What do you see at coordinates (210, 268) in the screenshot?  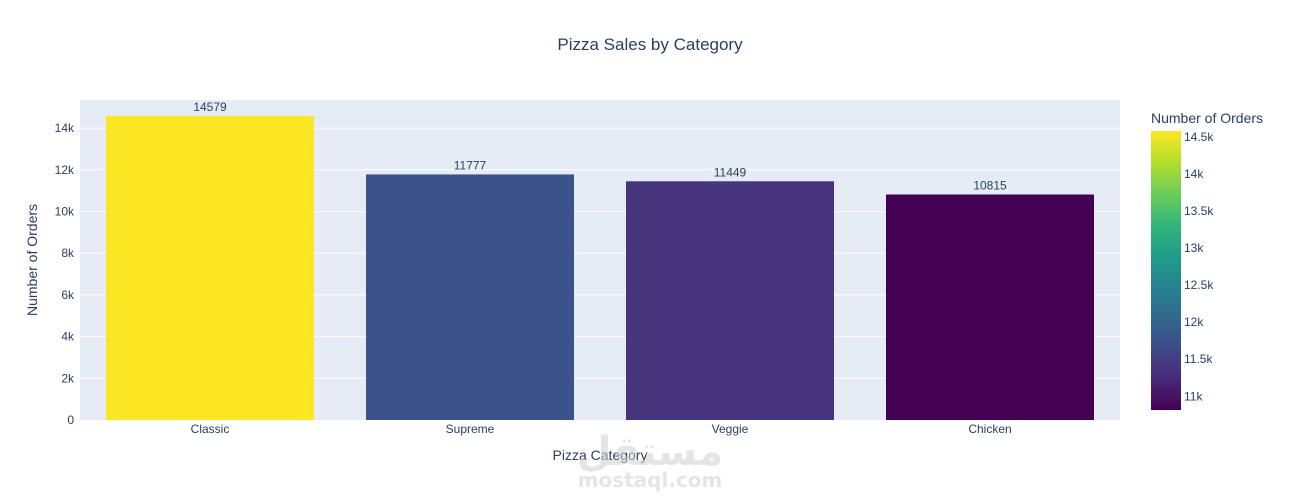 I see `bar-classic` at bounding box center [210, 268].